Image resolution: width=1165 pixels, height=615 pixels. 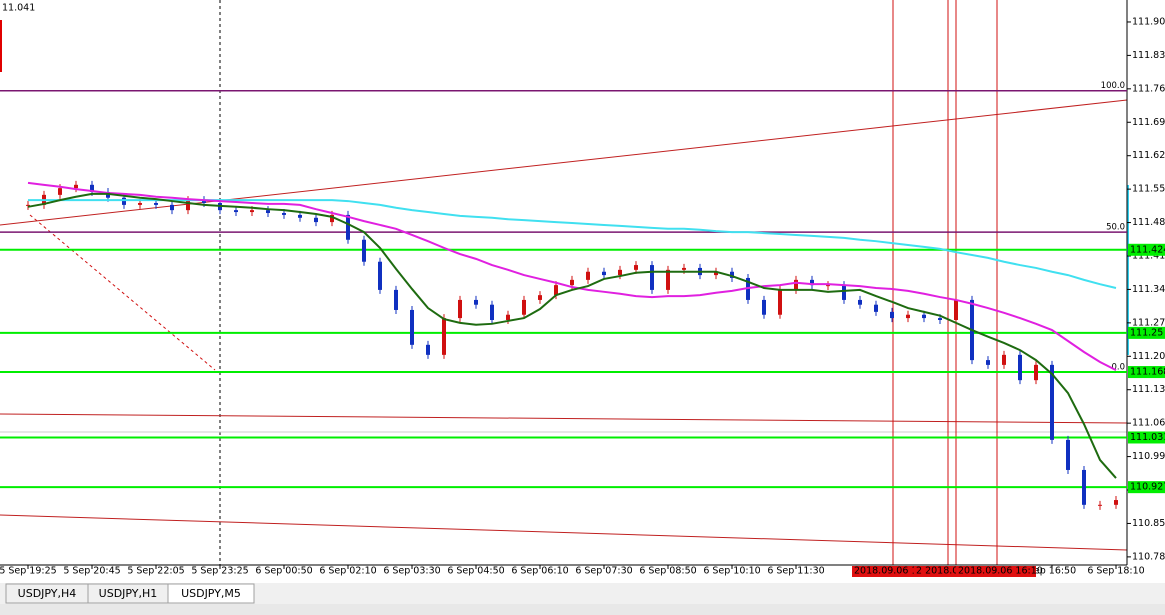 I want to click on tab-label: USDJPY,H4, so click(x=47, y=593).